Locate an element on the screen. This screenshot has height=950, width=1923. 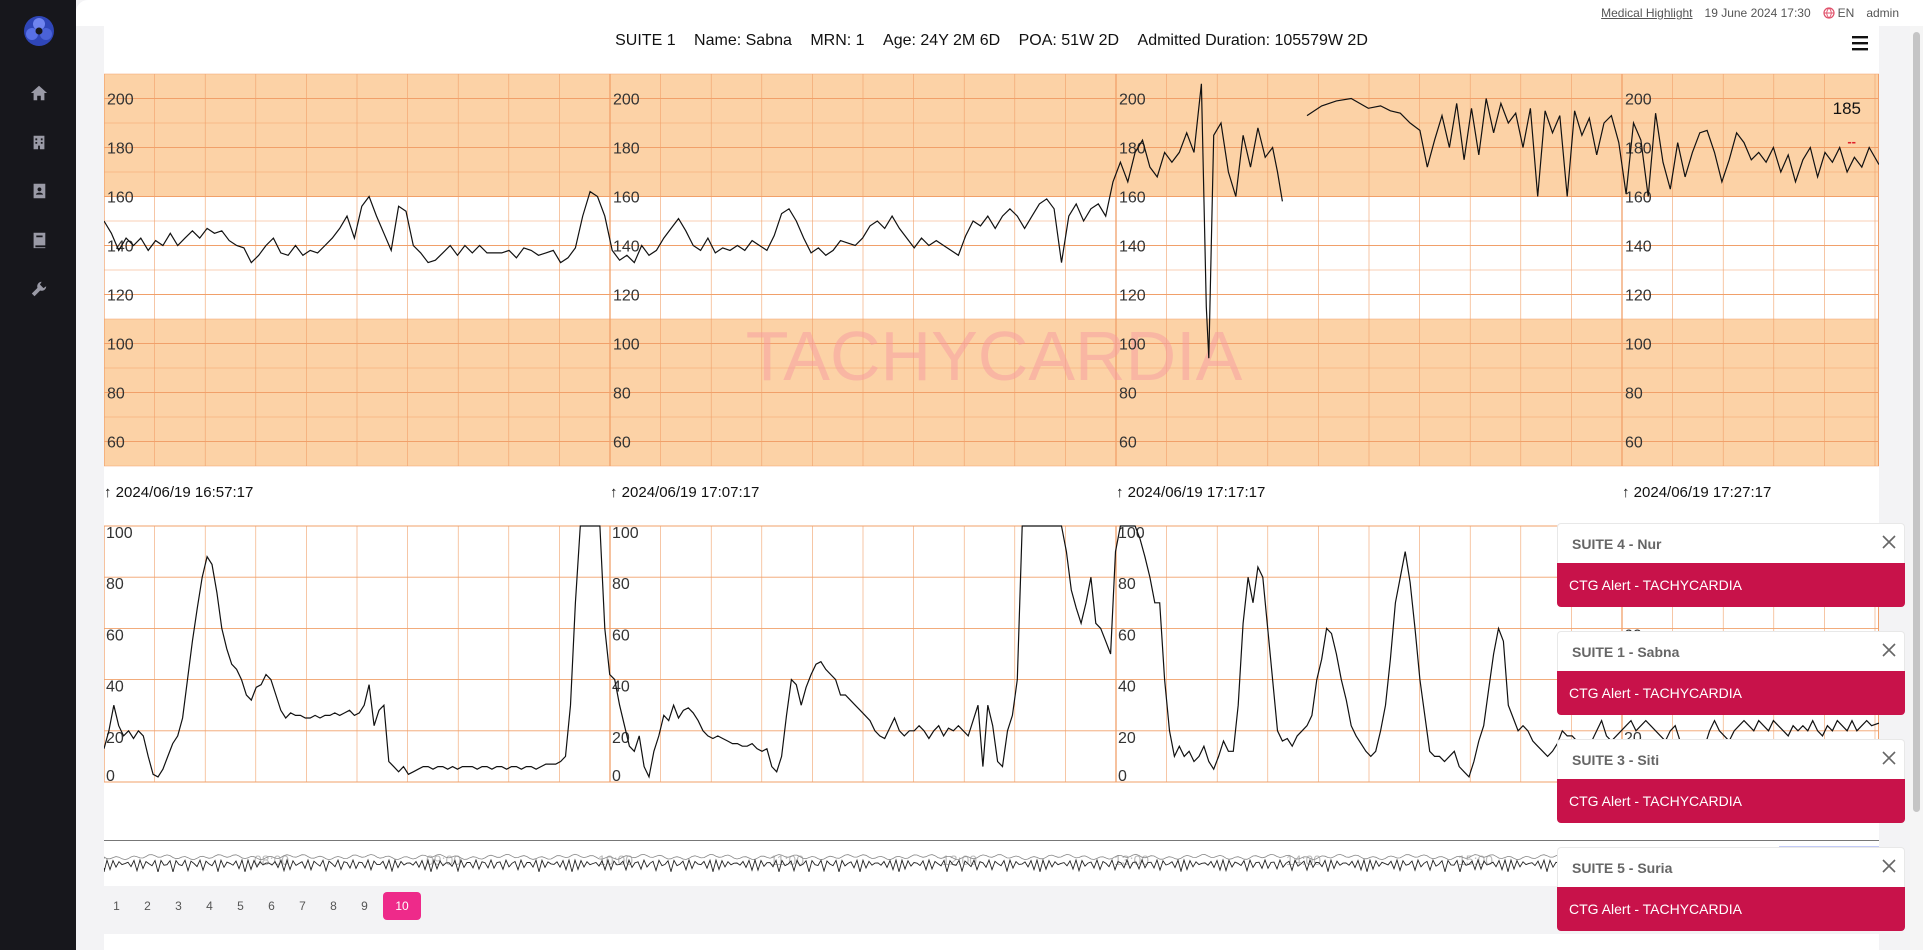
scrollbar-thumb is located at coordinates (1916, 422).